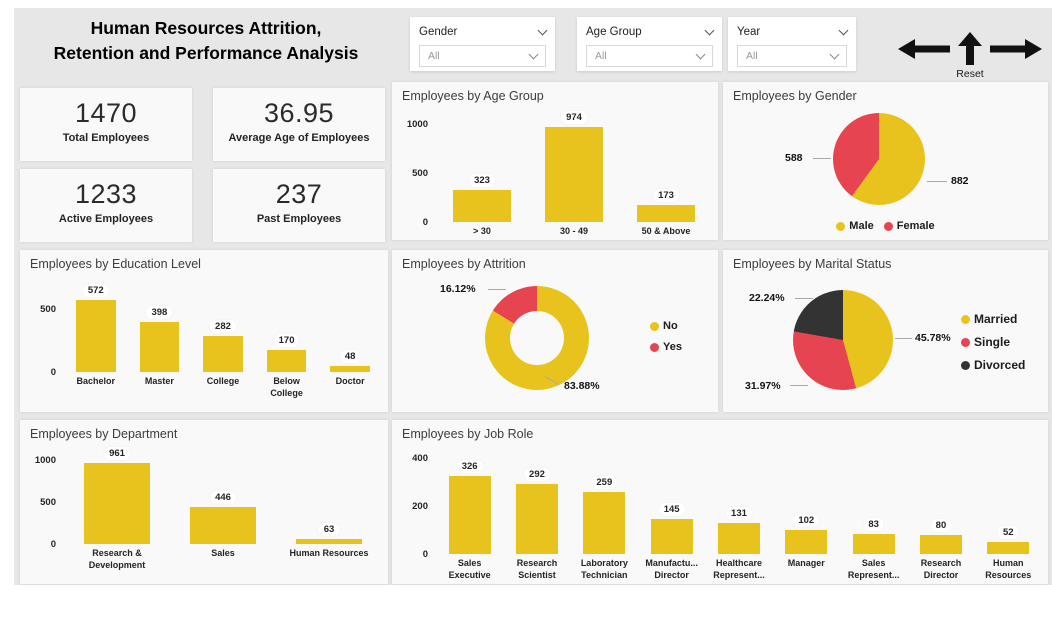  I want to click on legend-label: No, so click(670, 326).